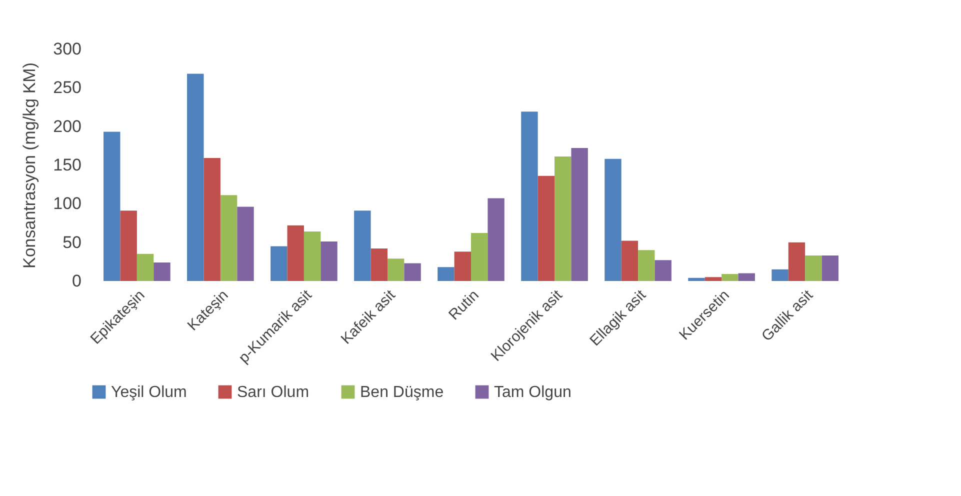  Describe the element at coordinates (77, 281) in the screenshot. I see `y-tick-label: 0` at that location.